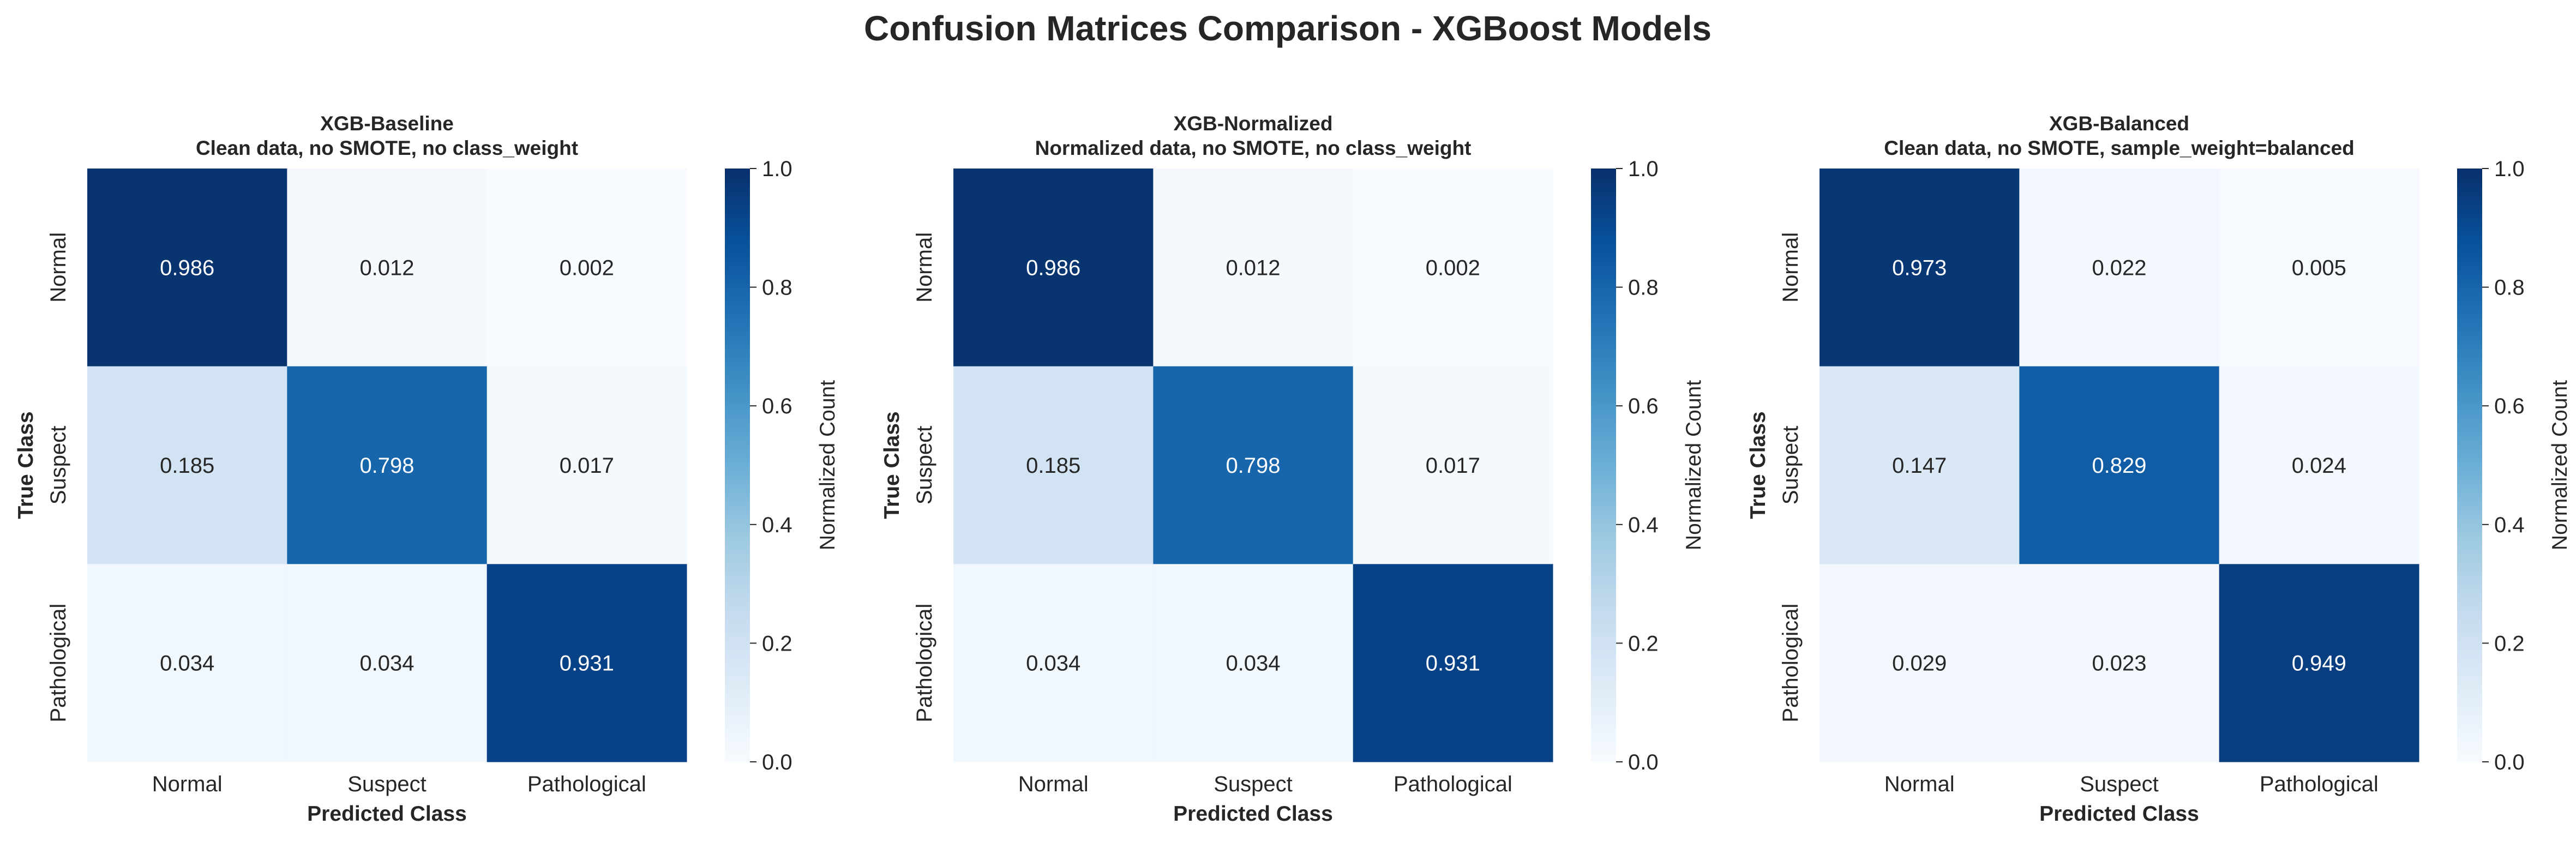 This screenshot has height=842, width=2576. I want to click on cell-value-label: 0.017, so click(1453, 466).